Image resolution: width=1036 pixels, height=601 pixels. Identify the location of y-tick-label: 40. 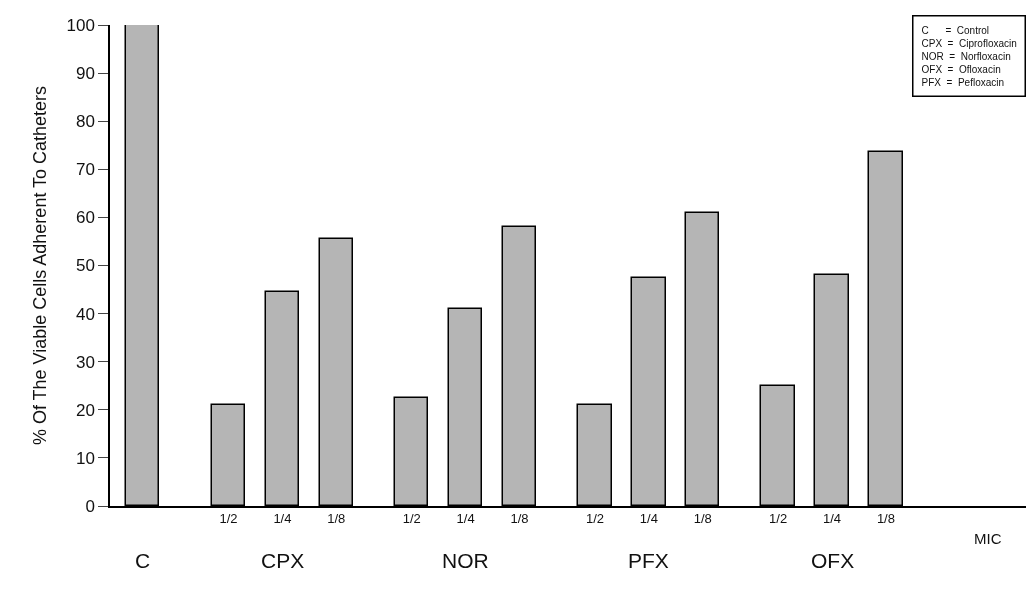
(85, 314).